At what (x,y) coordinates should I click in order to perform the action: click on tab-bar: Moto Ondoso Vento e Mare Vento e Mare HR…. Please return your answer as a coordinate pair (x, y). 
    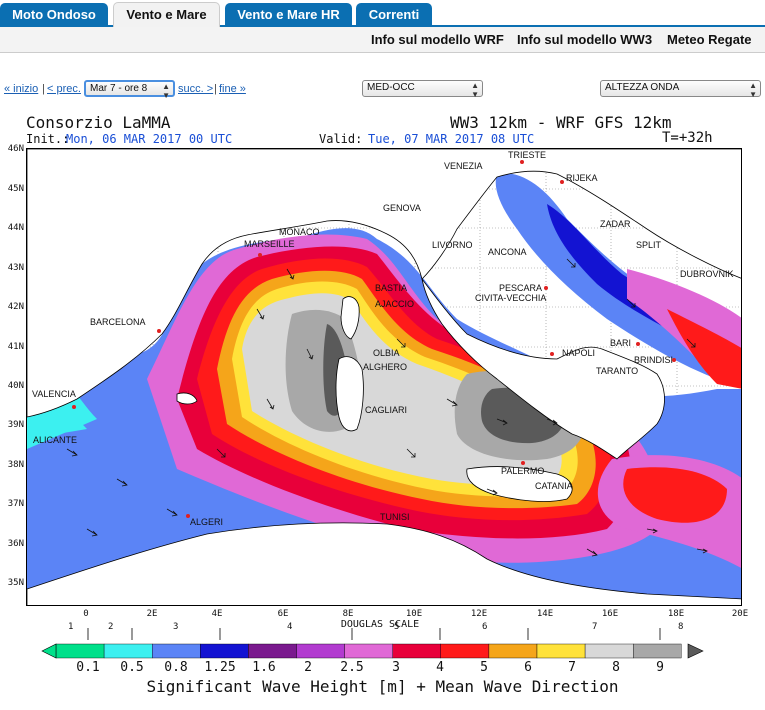
    Looking at the image, I should click on (382, 14).